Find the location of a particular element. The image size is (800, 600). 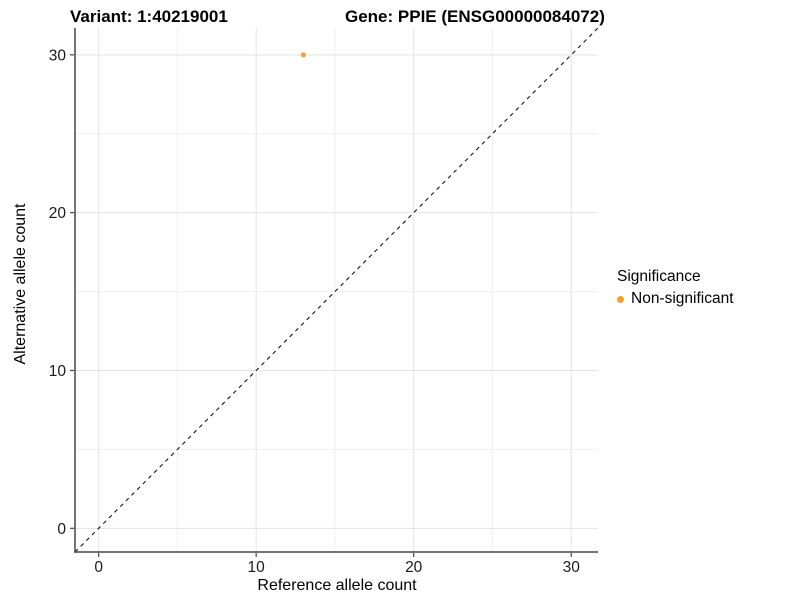

data-point is located at coordinates (303, 55).